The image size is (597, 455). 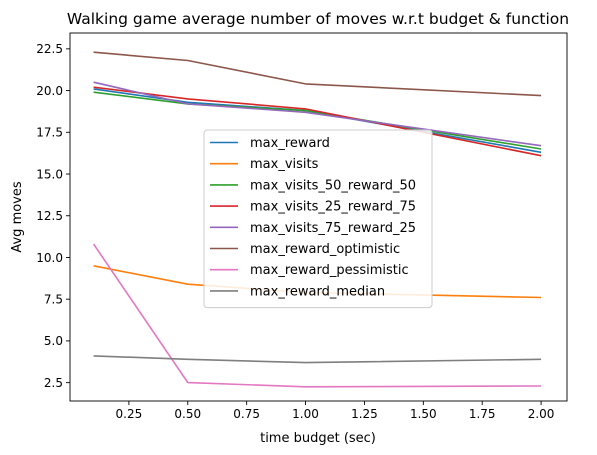 What do you see at coordinates (49, 91) in the screenshot?
I see `y-tick-label: 20.0` at bounding box center [49, 91].